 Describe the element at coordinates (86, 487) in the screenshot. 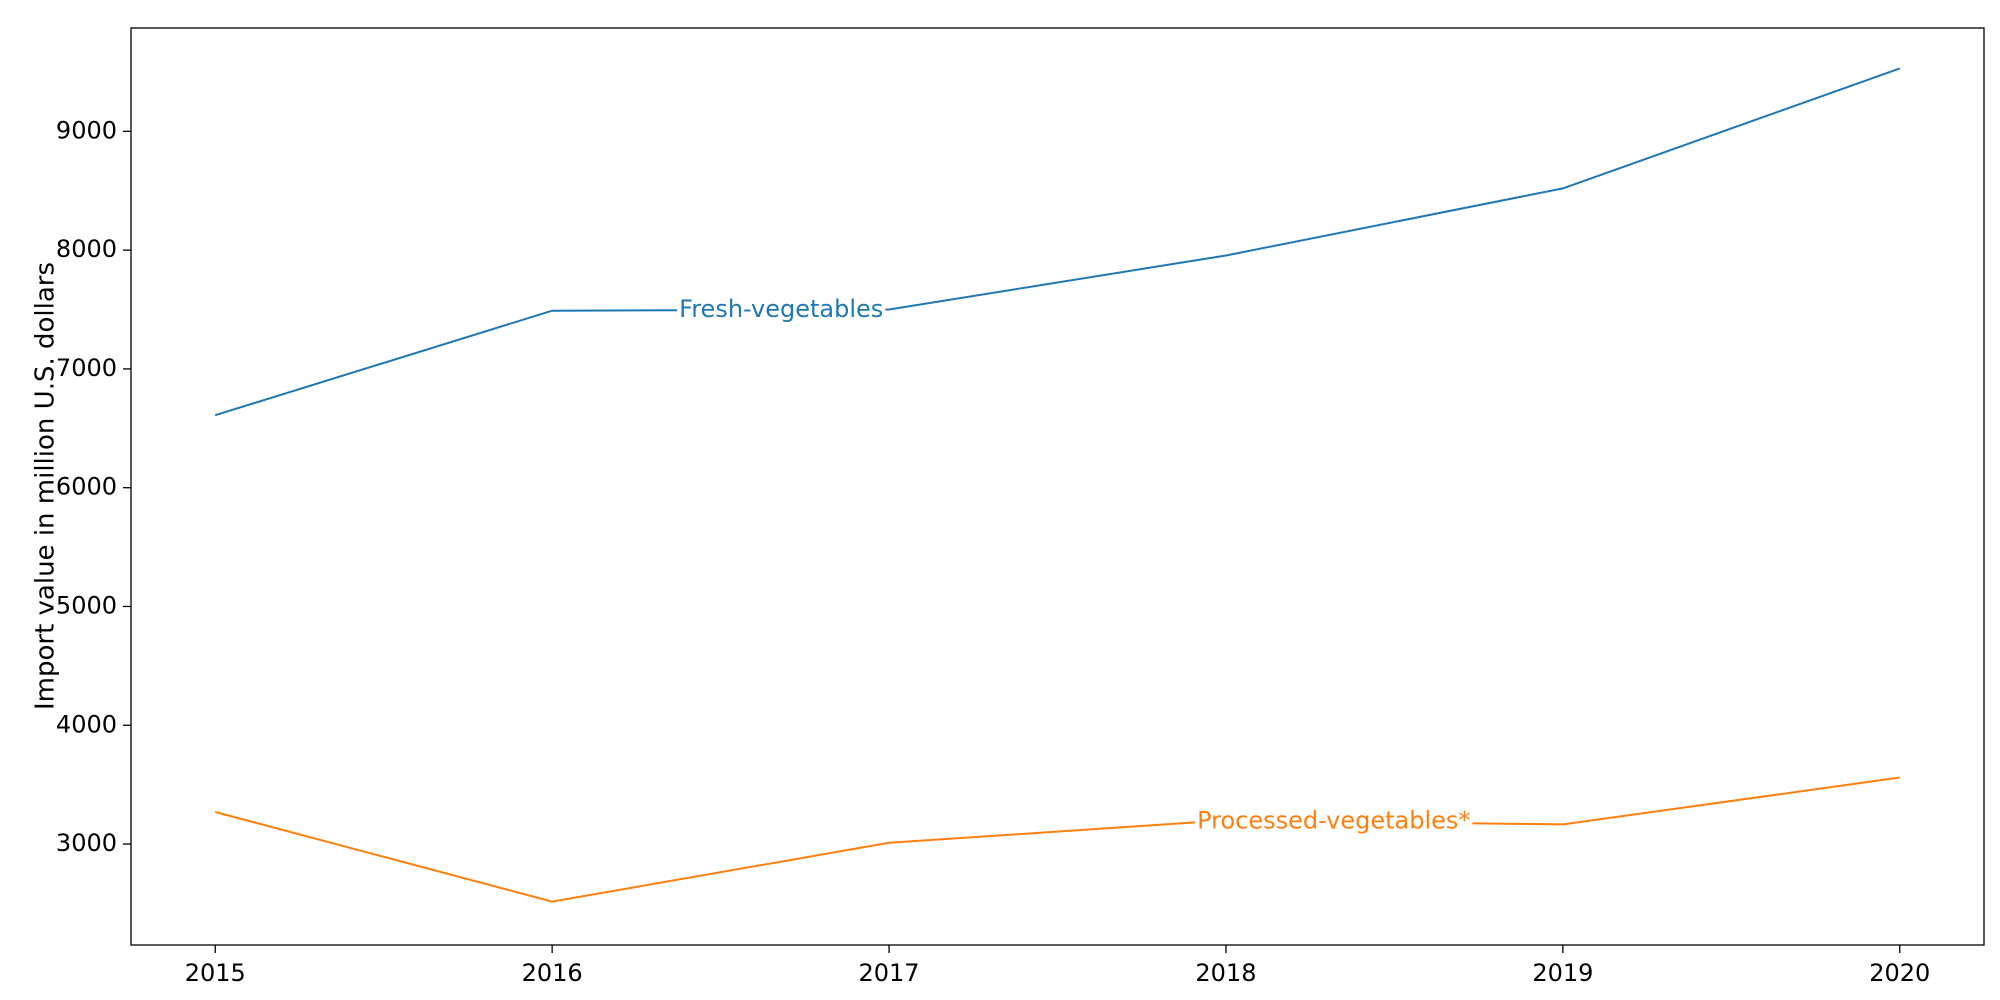

I see `y-tick-label: 6000` at that location.